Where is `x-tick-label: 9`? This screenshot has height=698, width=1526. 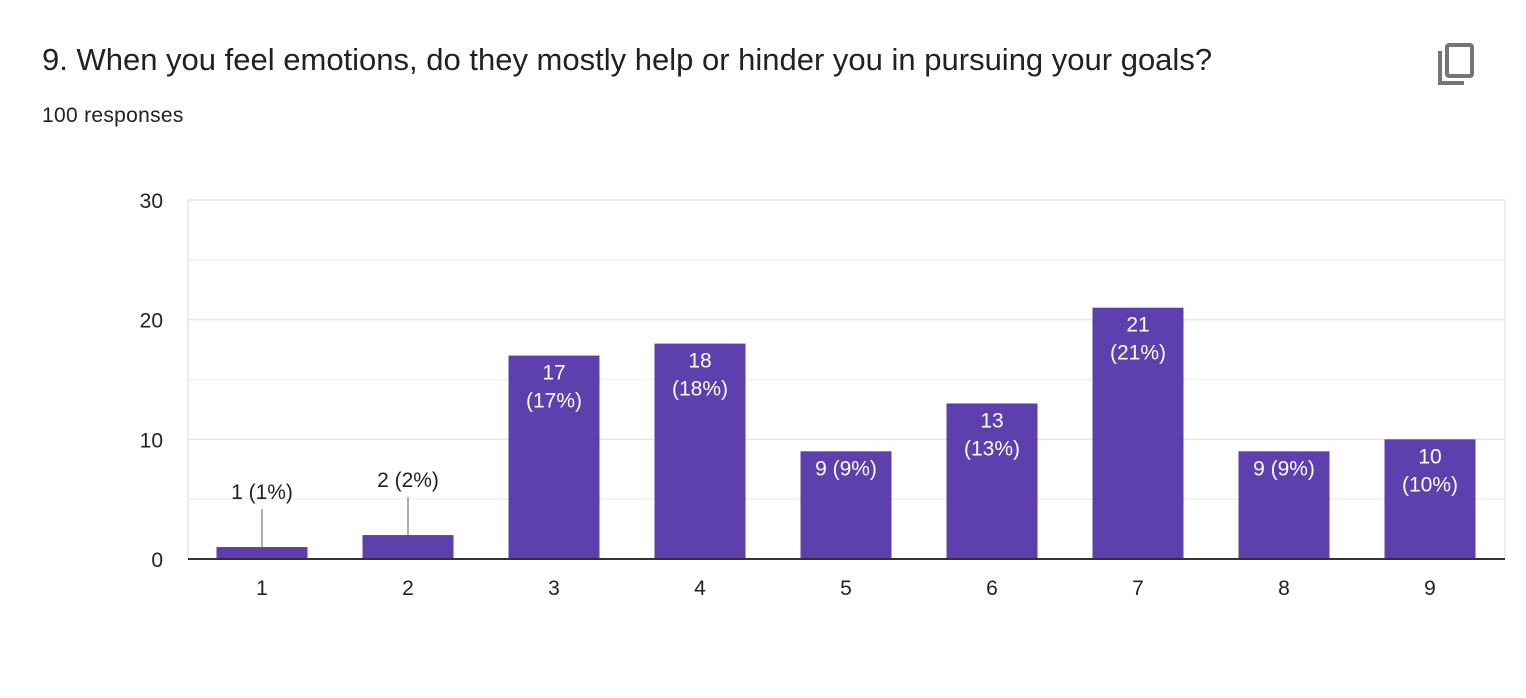
x-tick-label: 9 is located at coordinates (1430, 588).